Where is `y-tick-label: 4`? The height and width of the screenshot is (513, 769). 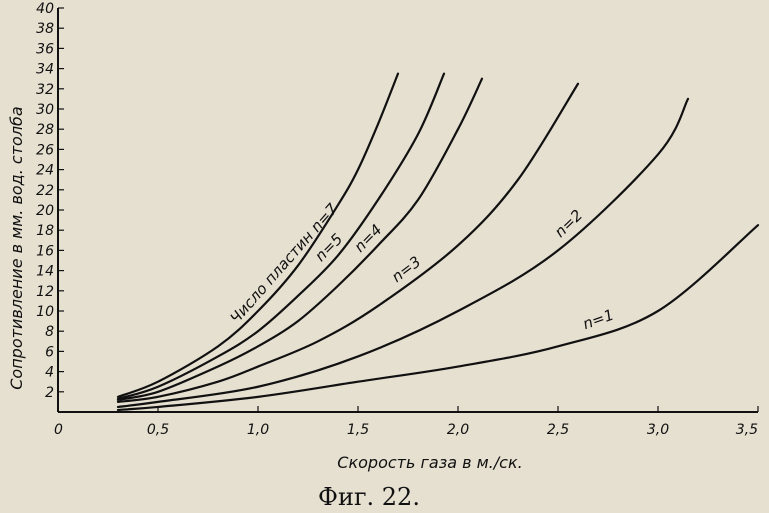
y-tick-label: 4 is located at coordinates (49, 373).